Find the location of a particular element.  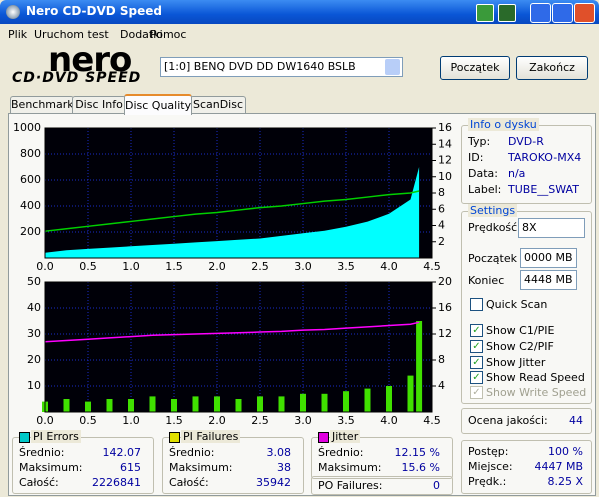

option-label: Show C1/PIE is located at coordinates (520, 330).